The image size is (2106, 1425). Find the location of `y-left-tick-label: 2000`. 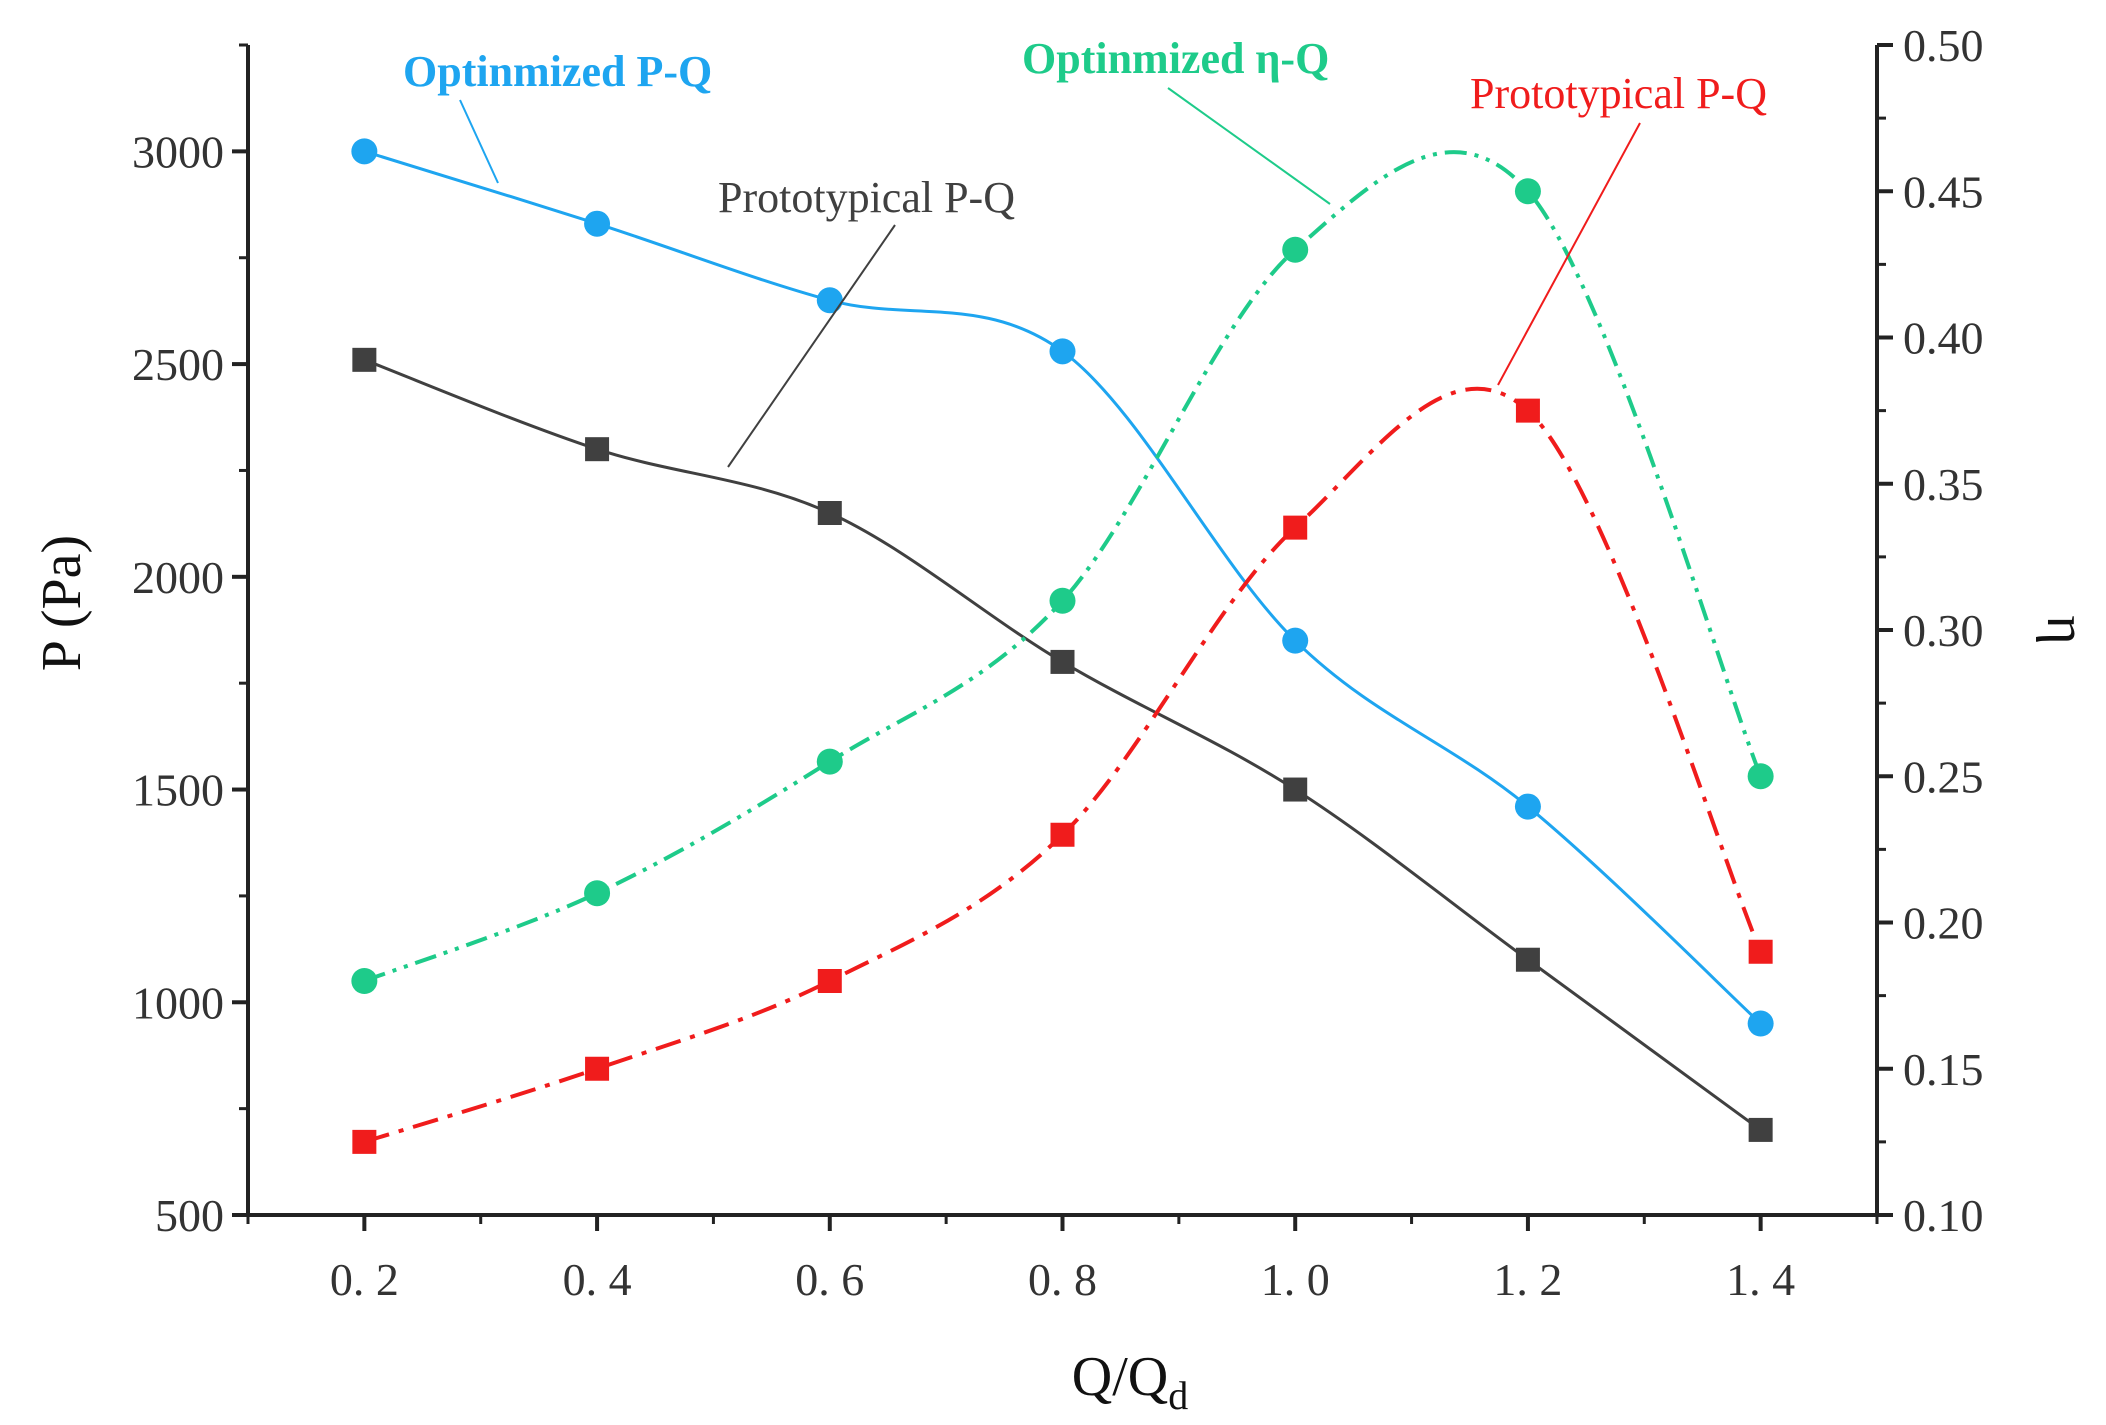

y-left-tick-label: 2000 is located at coordinates (178, 577).